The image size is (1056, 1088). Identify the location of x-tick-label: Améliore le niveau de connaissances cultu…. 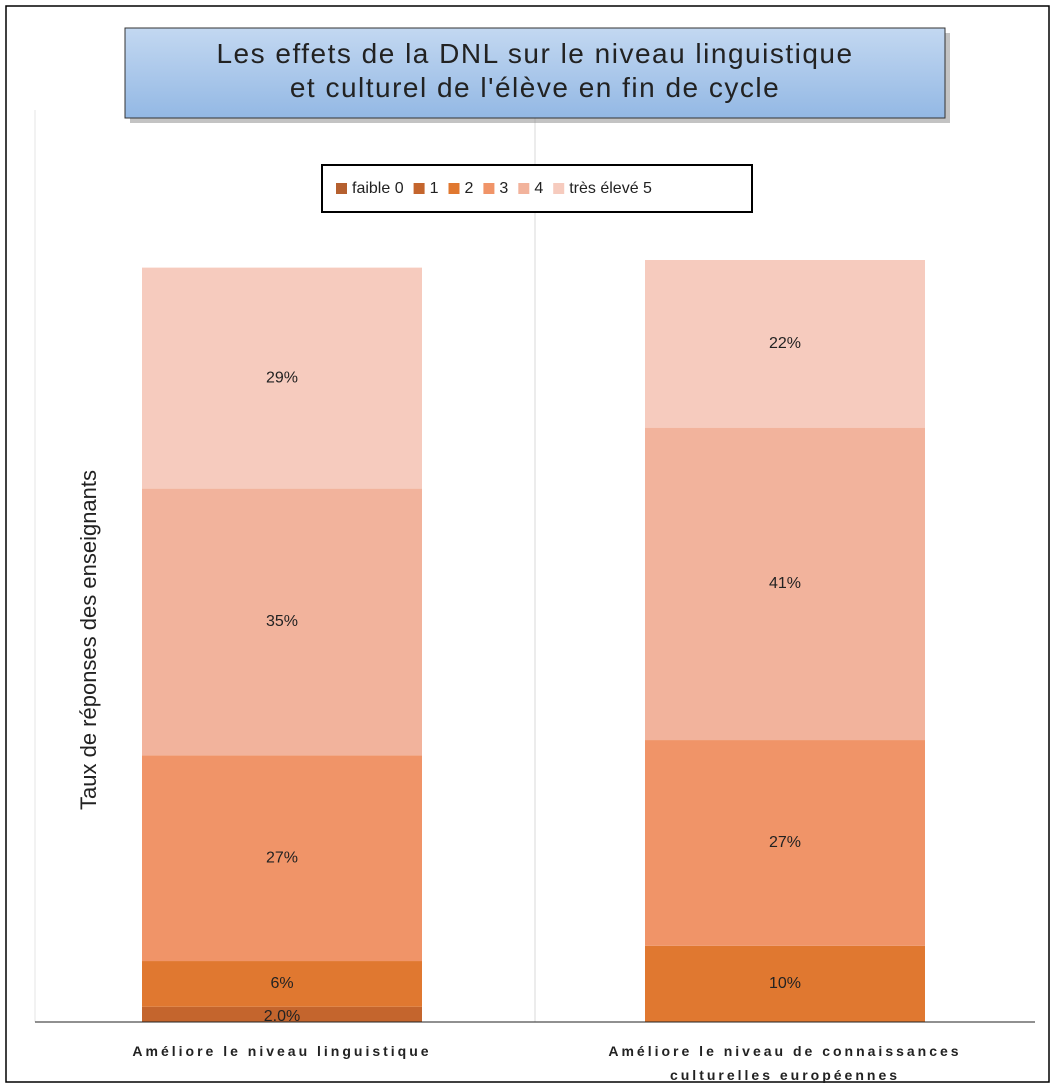
(784, 1063).